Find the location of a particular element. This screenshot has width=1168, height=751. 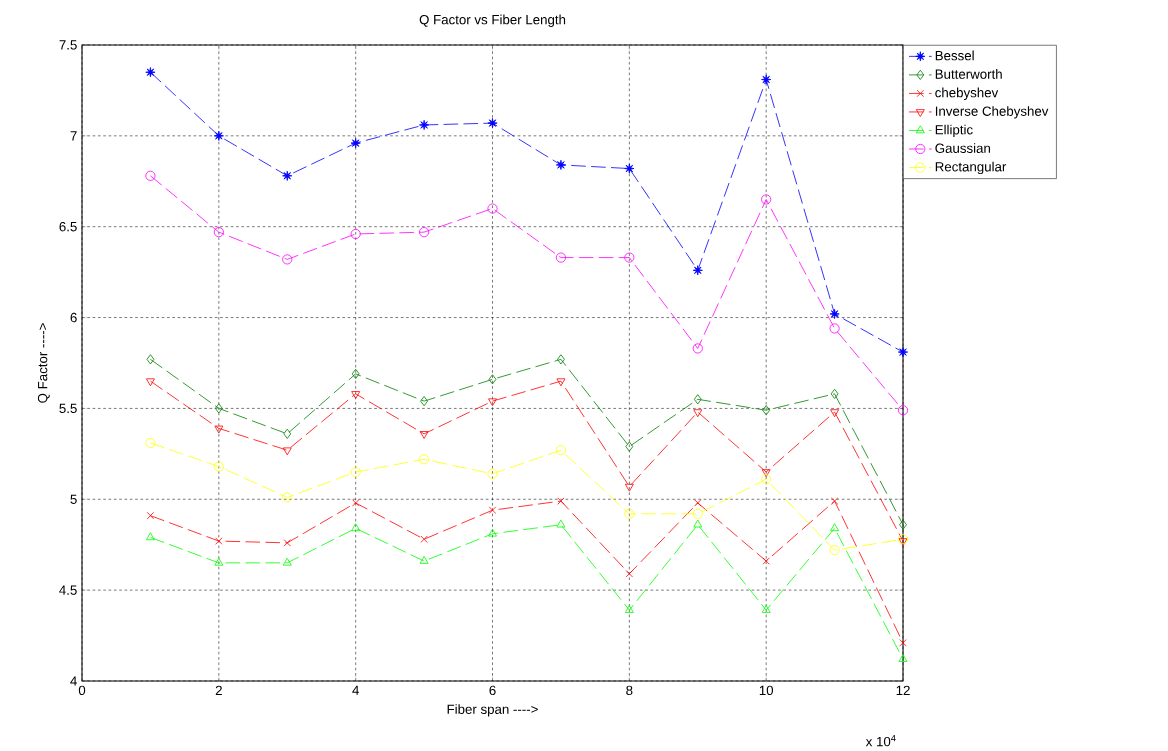

x-tick-label: 8 is located at coordinates (629, 690).